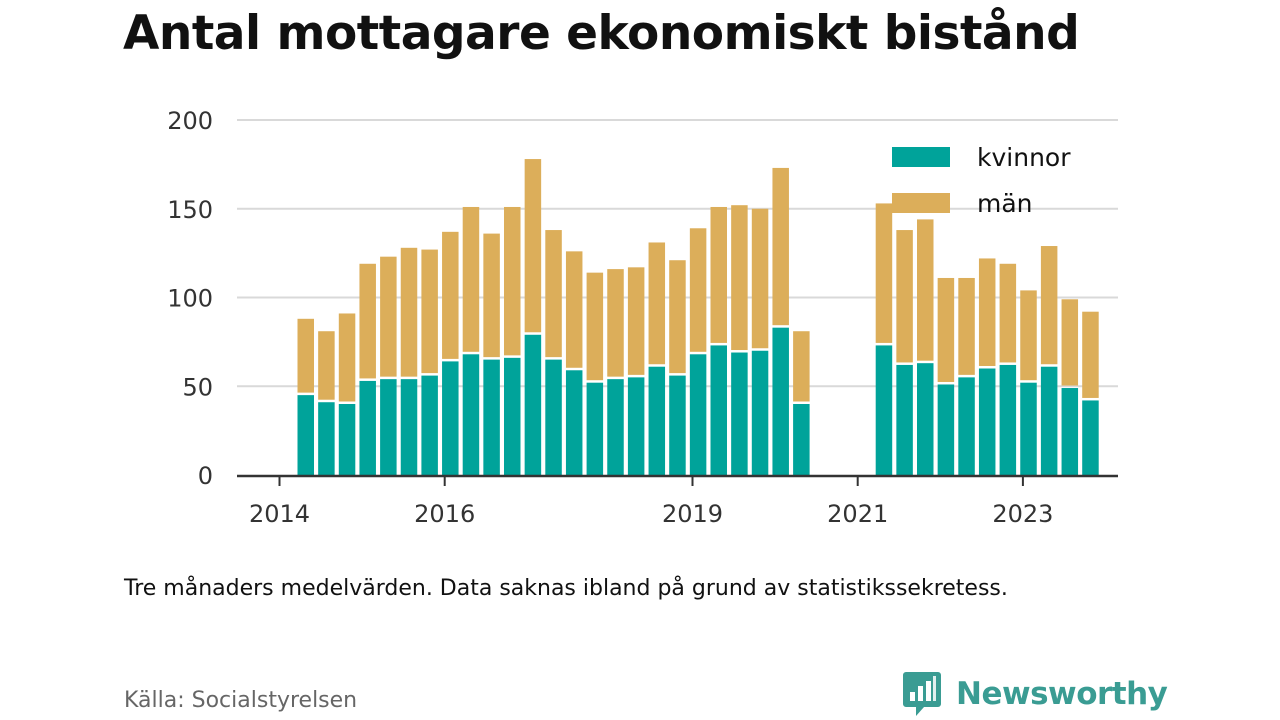 The width and height of the screenshot is (1280, 720). I want to click on y-axis-ticks: 0 50 100 150 200, so click(190, 298).